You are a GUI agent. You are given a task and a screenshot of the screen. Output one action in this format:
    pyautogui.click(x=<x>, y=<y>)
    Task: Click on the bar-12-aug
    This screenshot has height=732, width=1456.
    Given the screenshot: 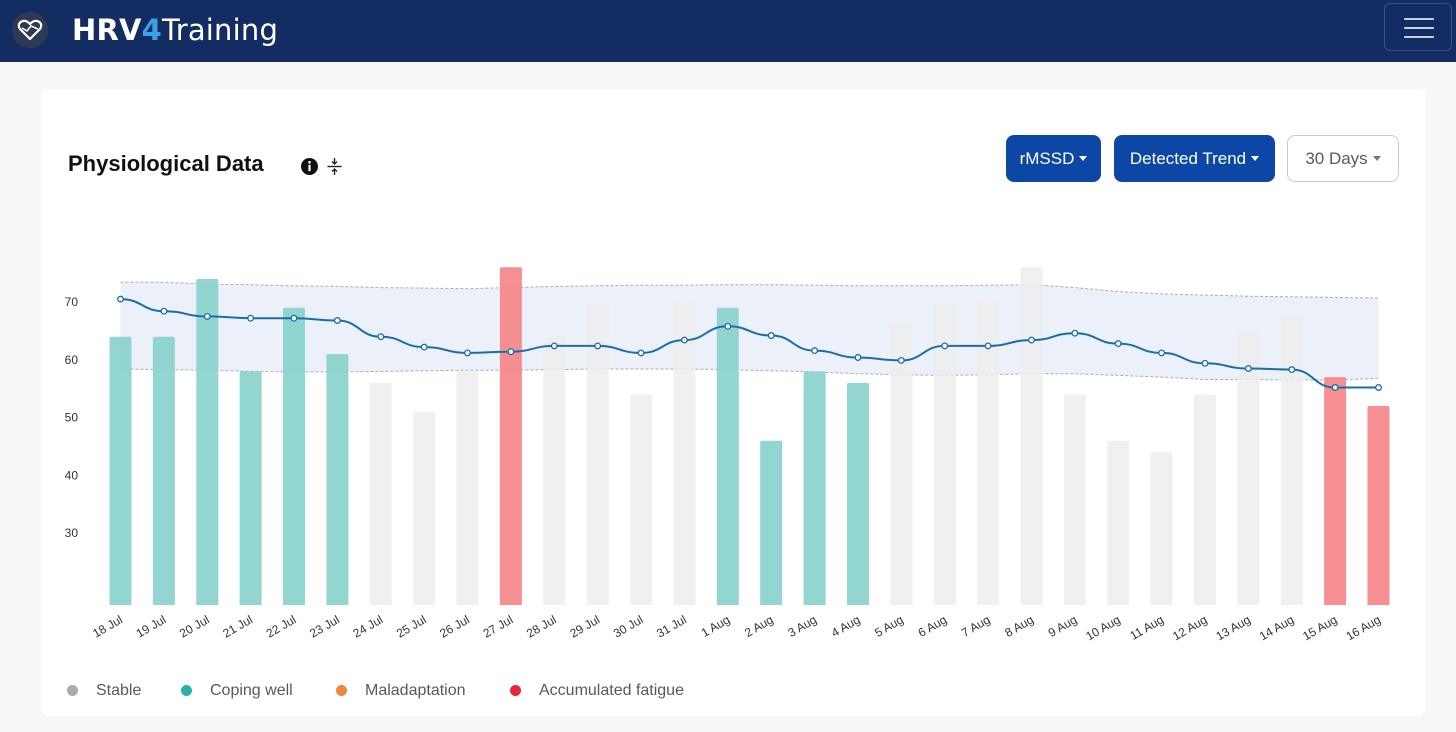 What is the action you would take?
    pyautogui.click(x=1205, y=499)
    